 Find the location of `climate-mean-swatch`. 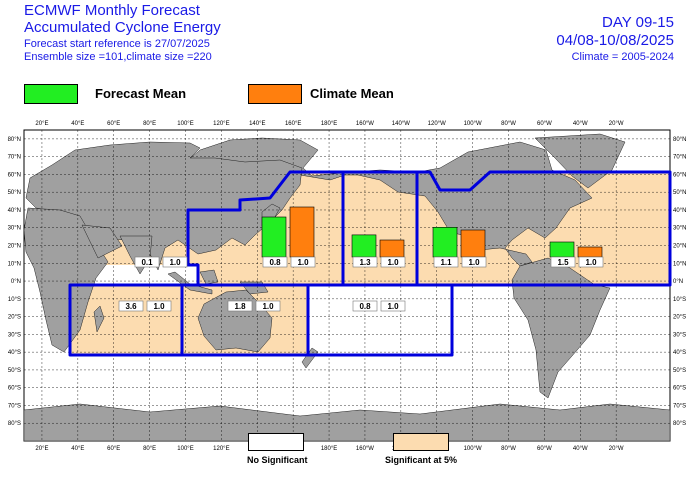

climate-mean-swatch is located at coordinates (275, 94).